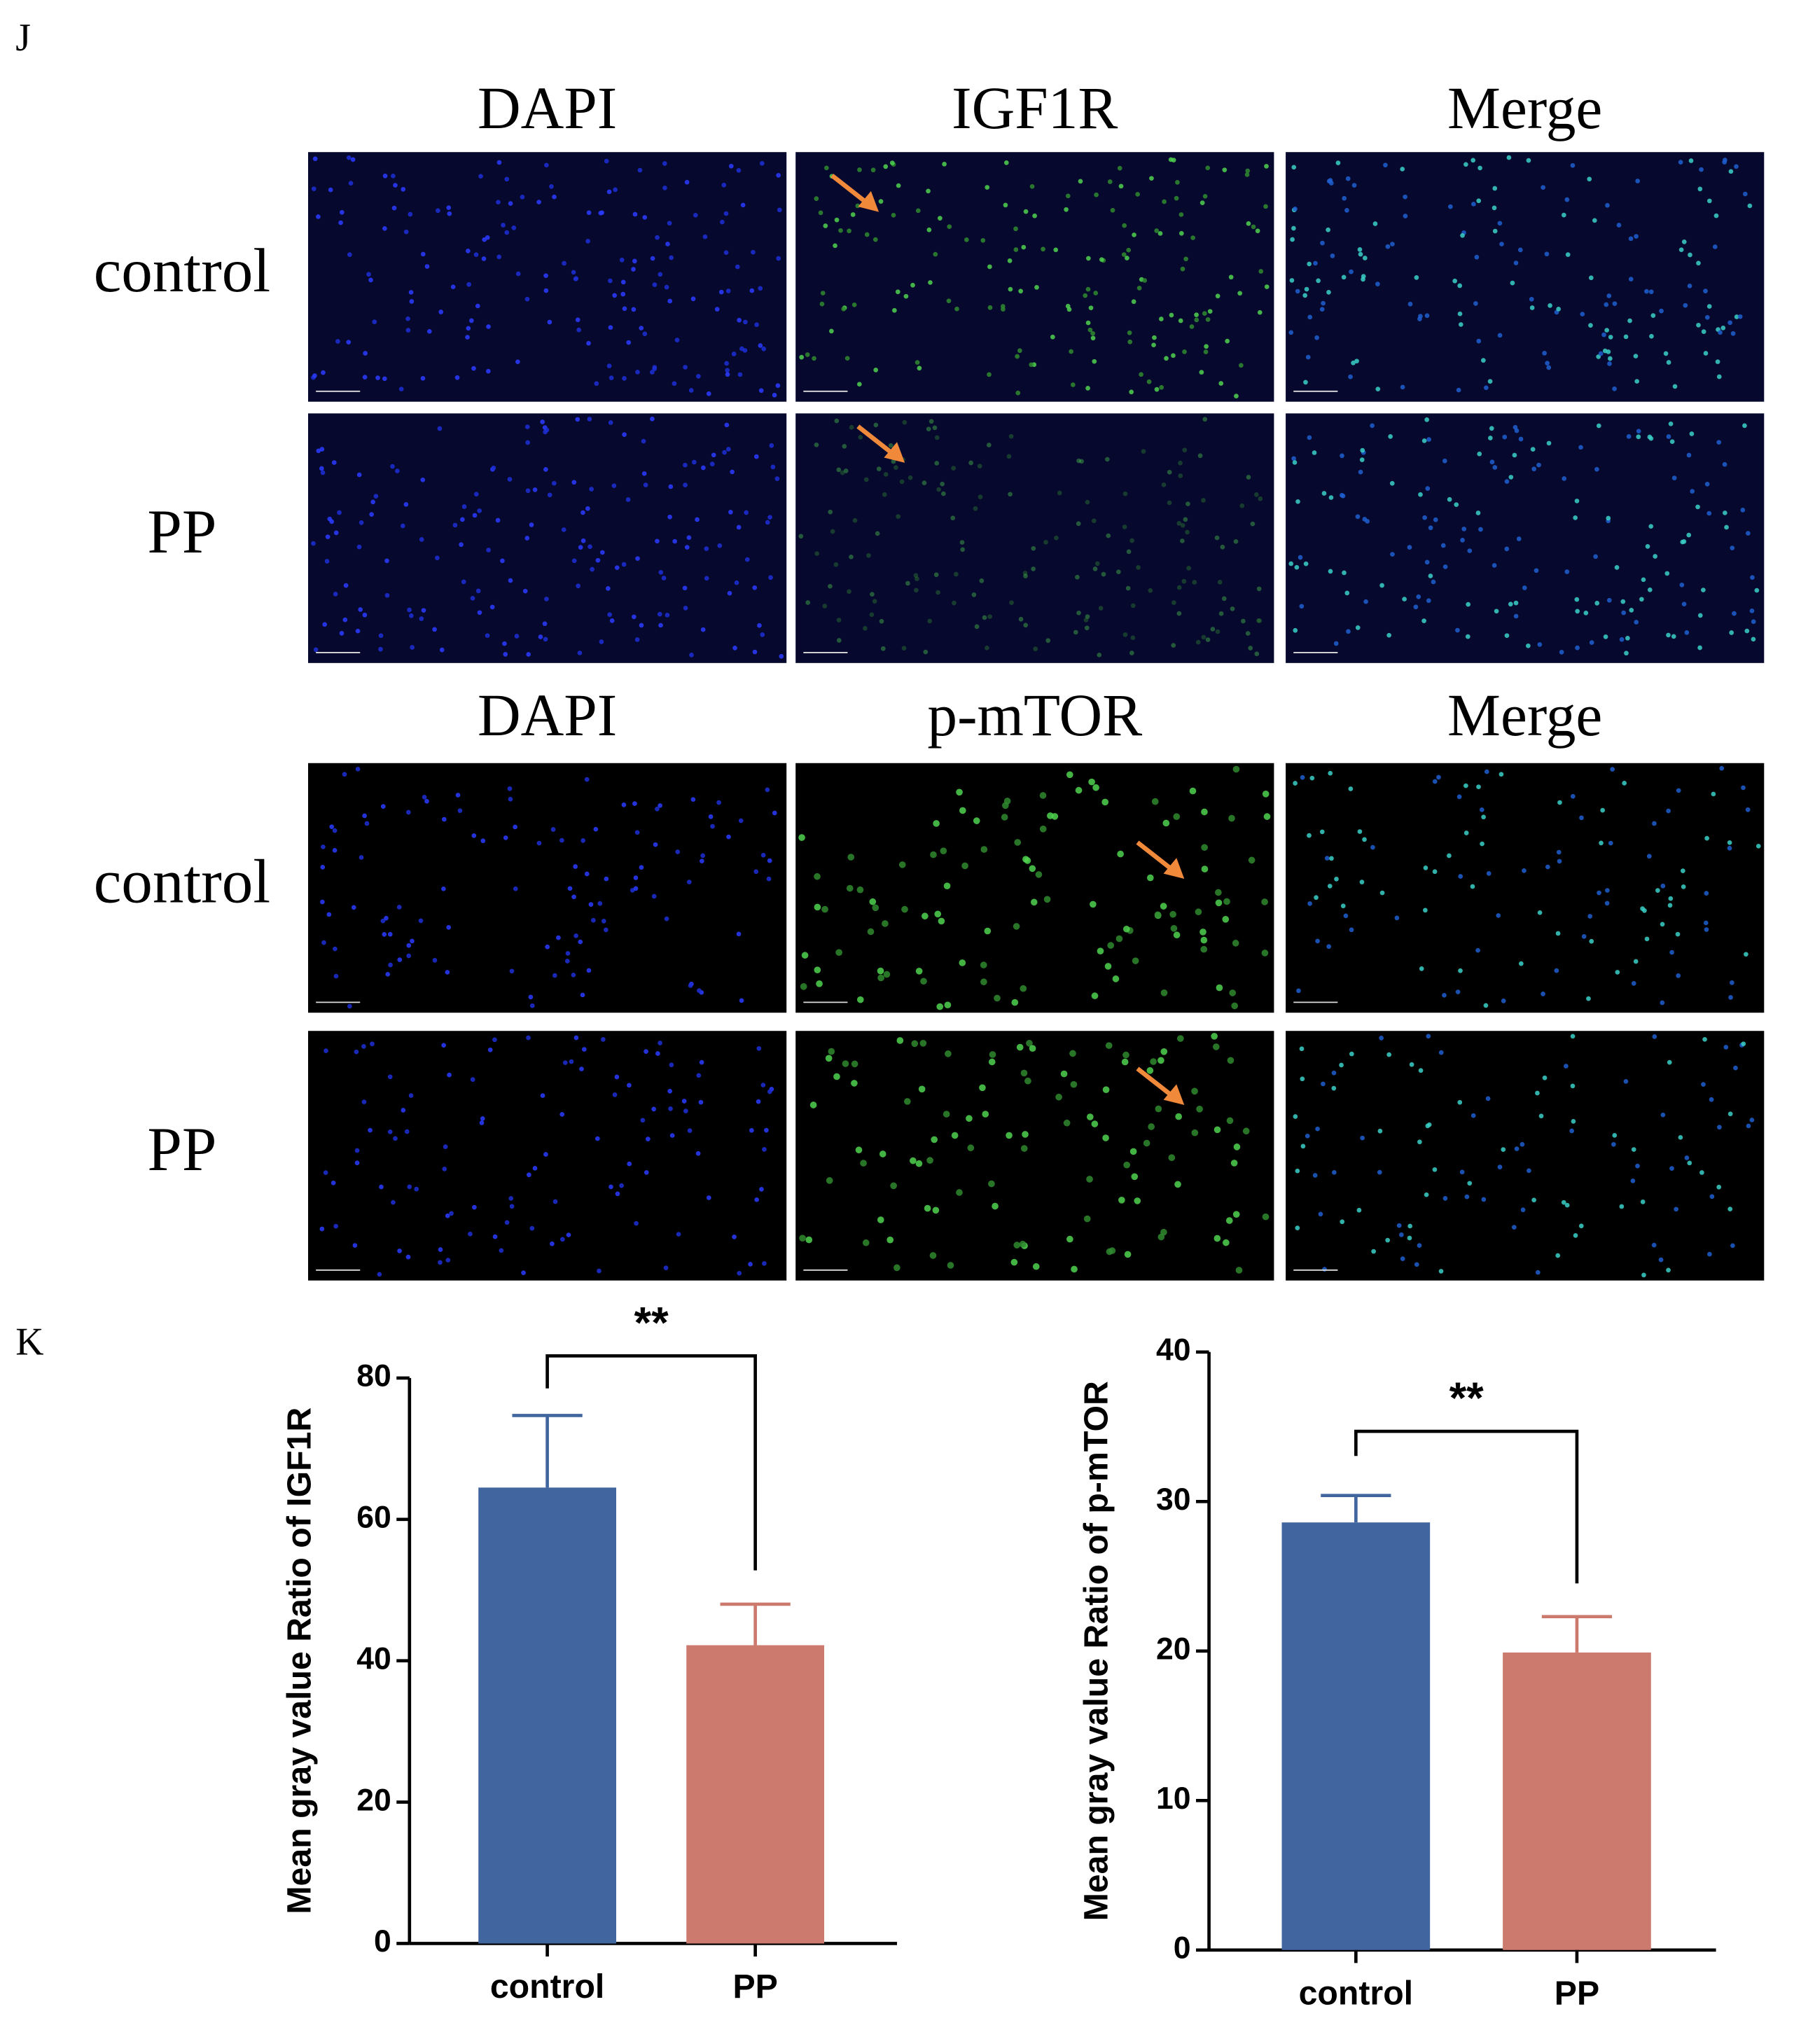  I want to click on y-tick-label: 20, so click(373, 1800).